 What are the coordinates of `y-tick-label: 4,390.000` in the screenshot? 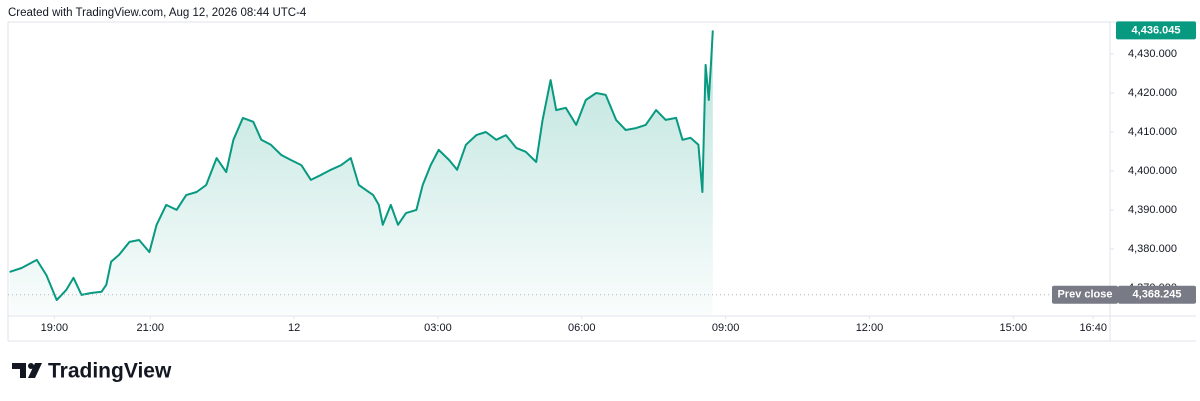 It's located at (1152, 210).